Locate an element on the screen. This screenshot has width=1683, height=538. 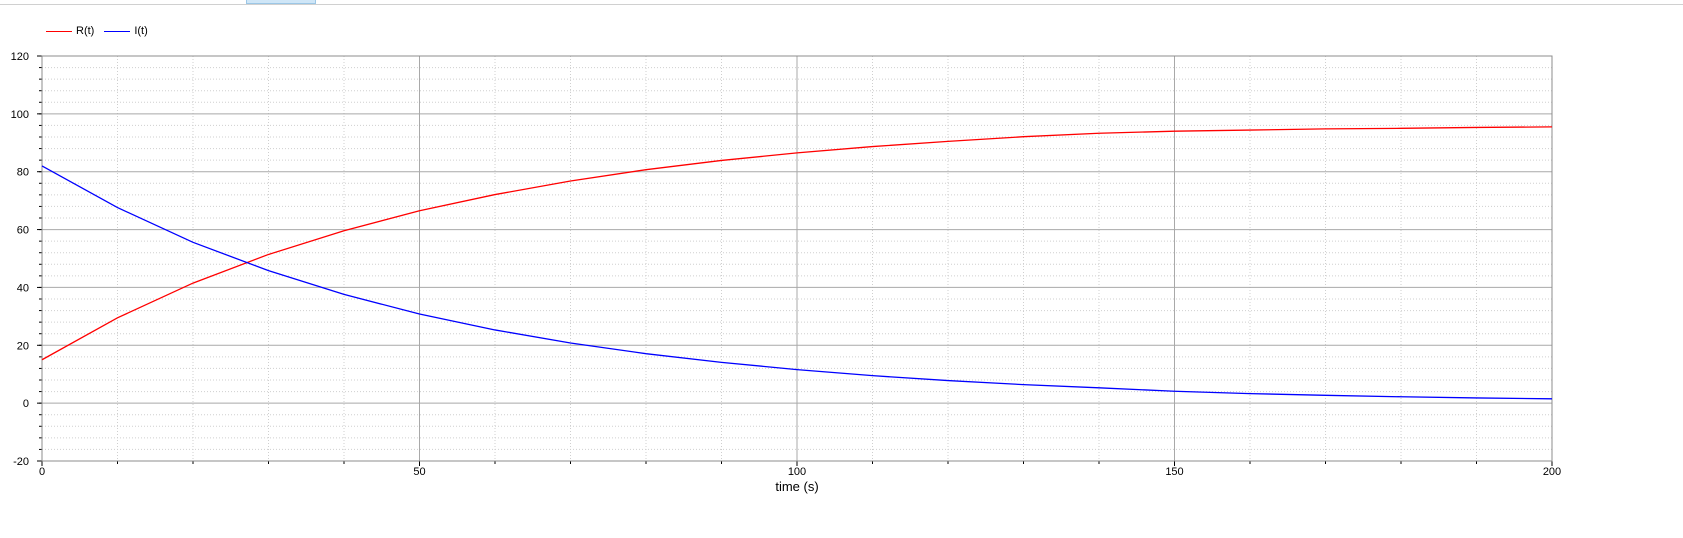
x-tick-label: 0 is located at coordinates (42, 472).